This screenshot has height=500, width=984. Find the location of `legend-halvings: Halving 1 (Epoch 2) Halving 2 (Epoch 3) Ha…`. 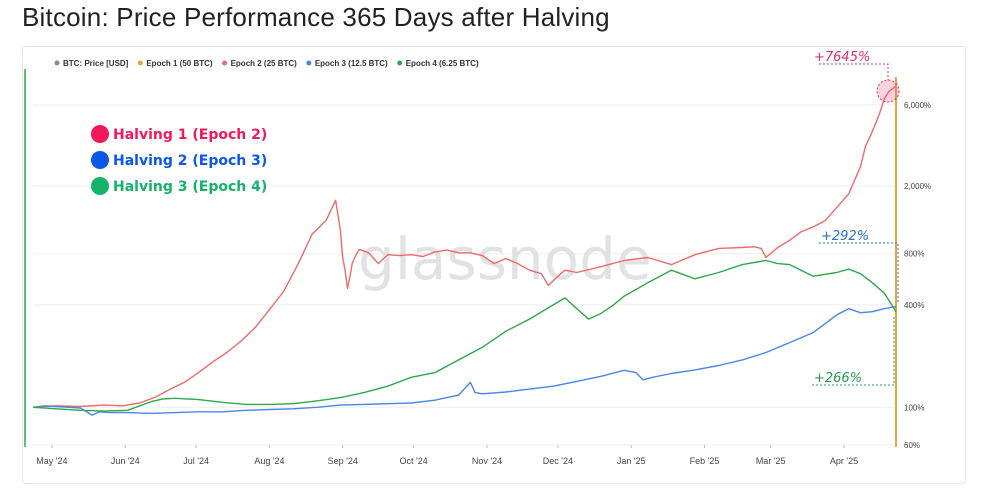

legend-halvings: Halving 1 (Epoch 2) Halving 2 (Epoch 3) Ha… is located at coordinates (179, 160).